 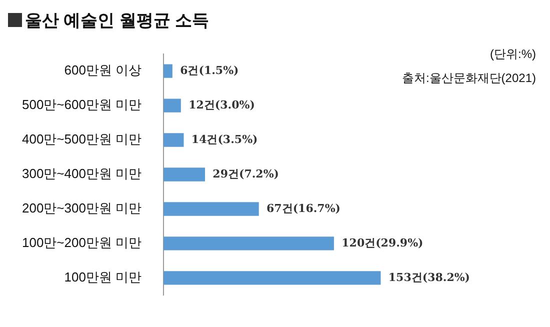 I want to click on source-note: 출처:울산문화재단(2021), so click(x=469, y=78).